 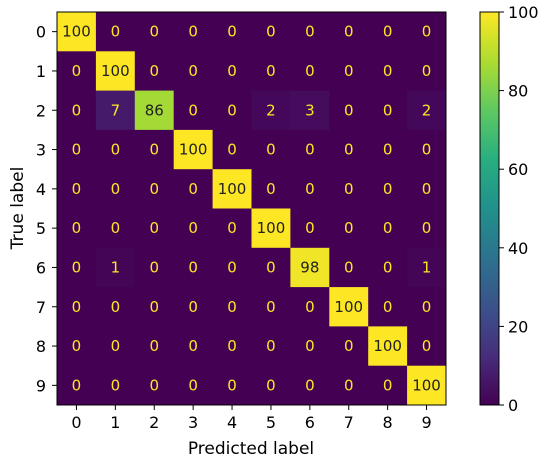 I want to click on colorbar-tick-label: 100, so click(x=523, y=12).